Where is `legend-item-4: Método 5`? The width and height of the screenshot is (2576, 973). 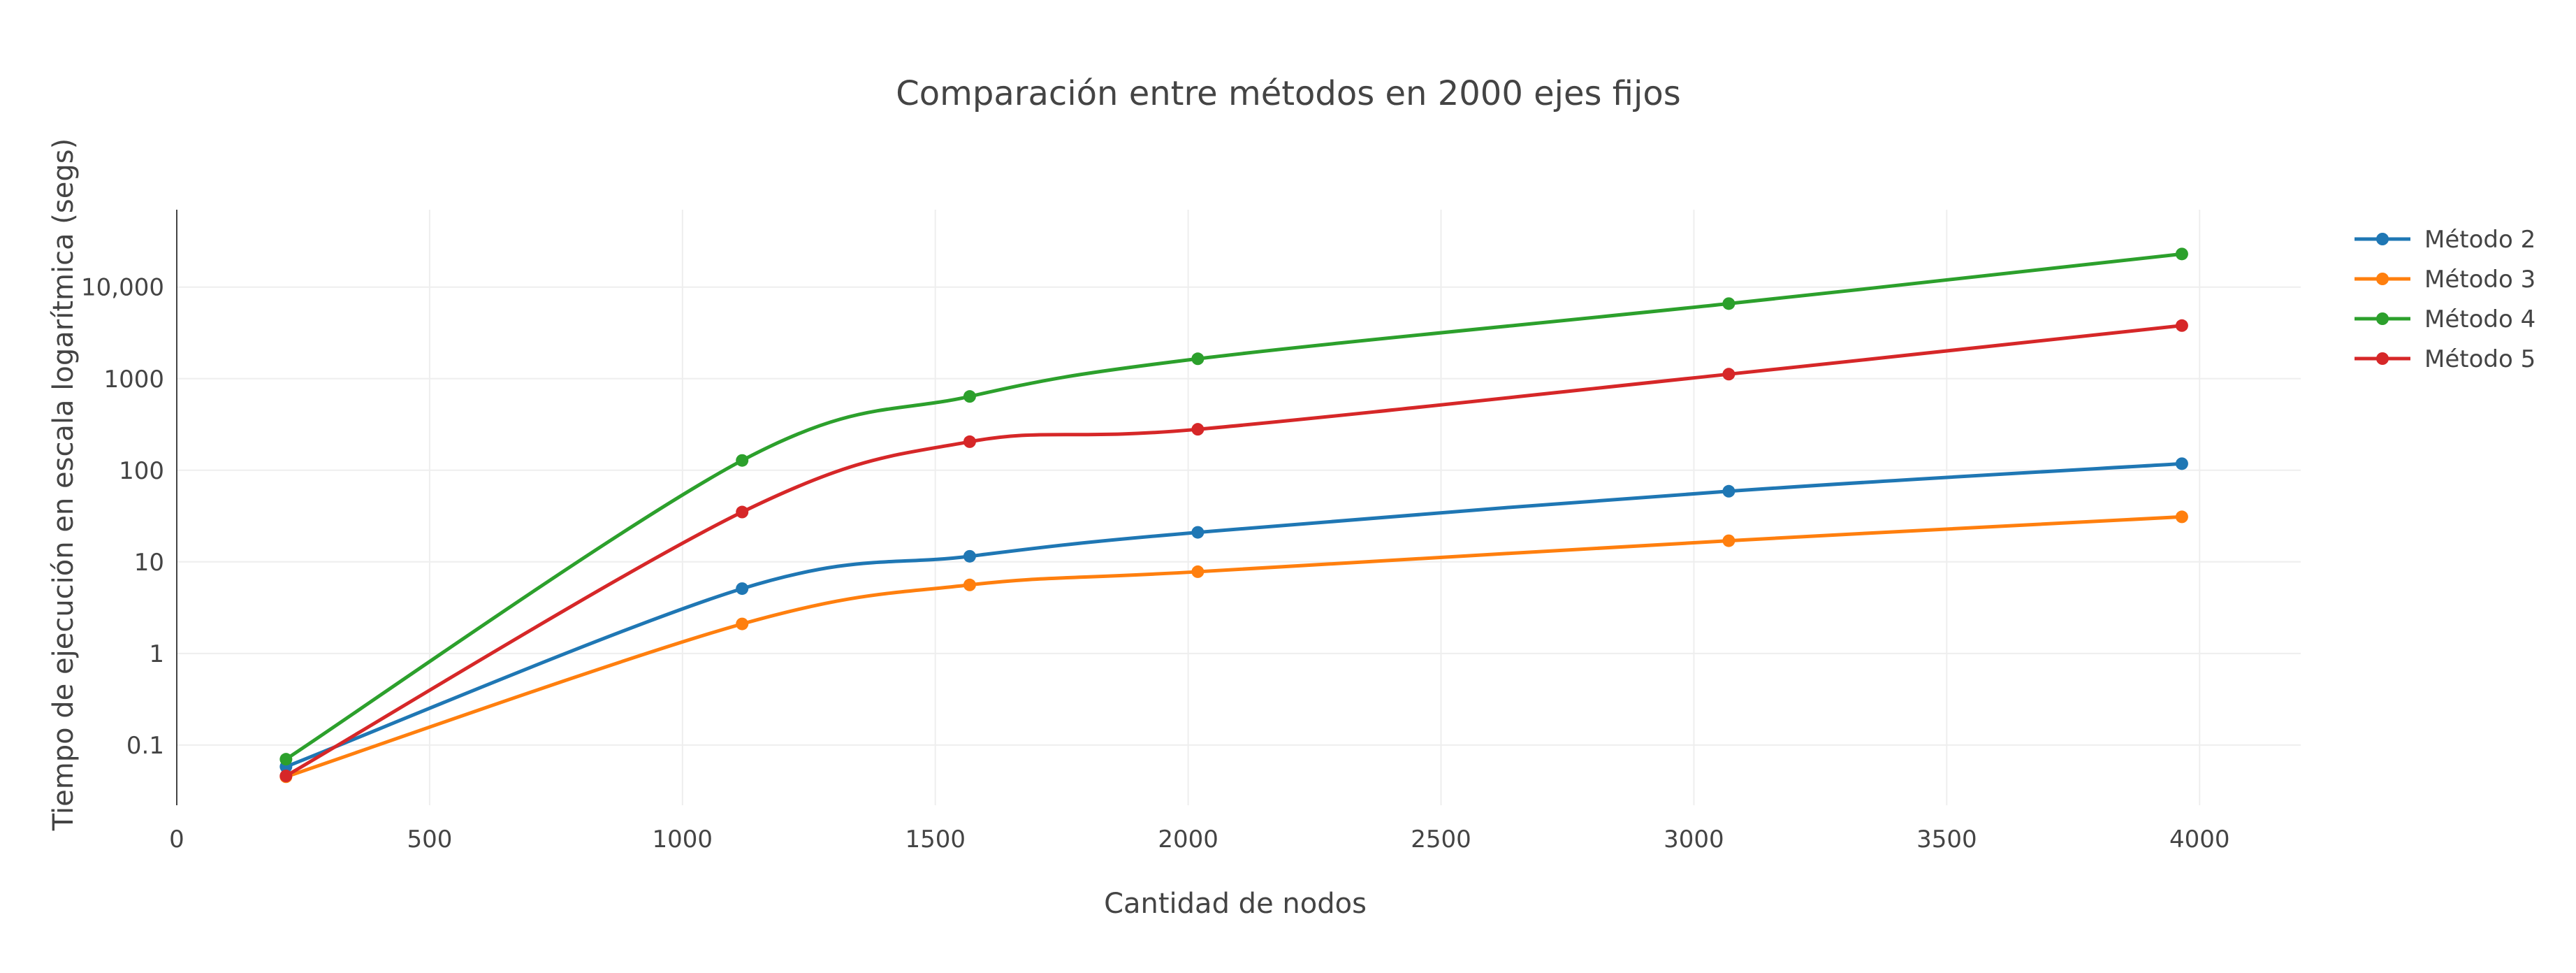
legend-item-4: Método 5 is located at coordinates (2445, 359).